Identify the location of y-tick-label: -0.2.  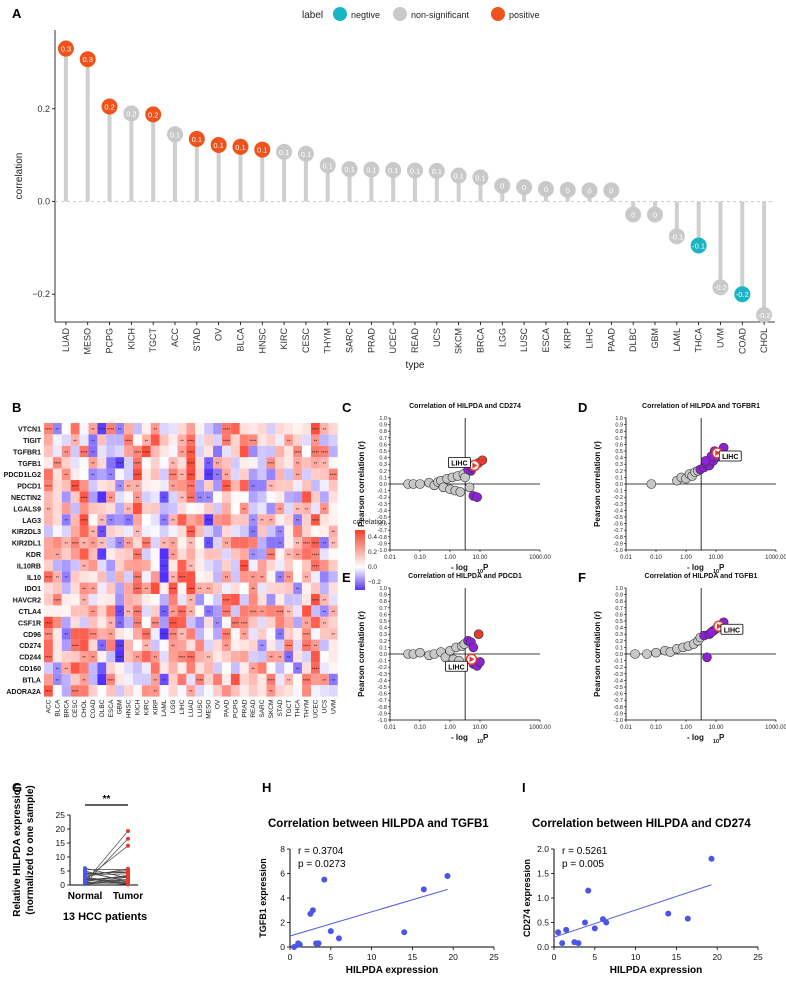
(382, 668).